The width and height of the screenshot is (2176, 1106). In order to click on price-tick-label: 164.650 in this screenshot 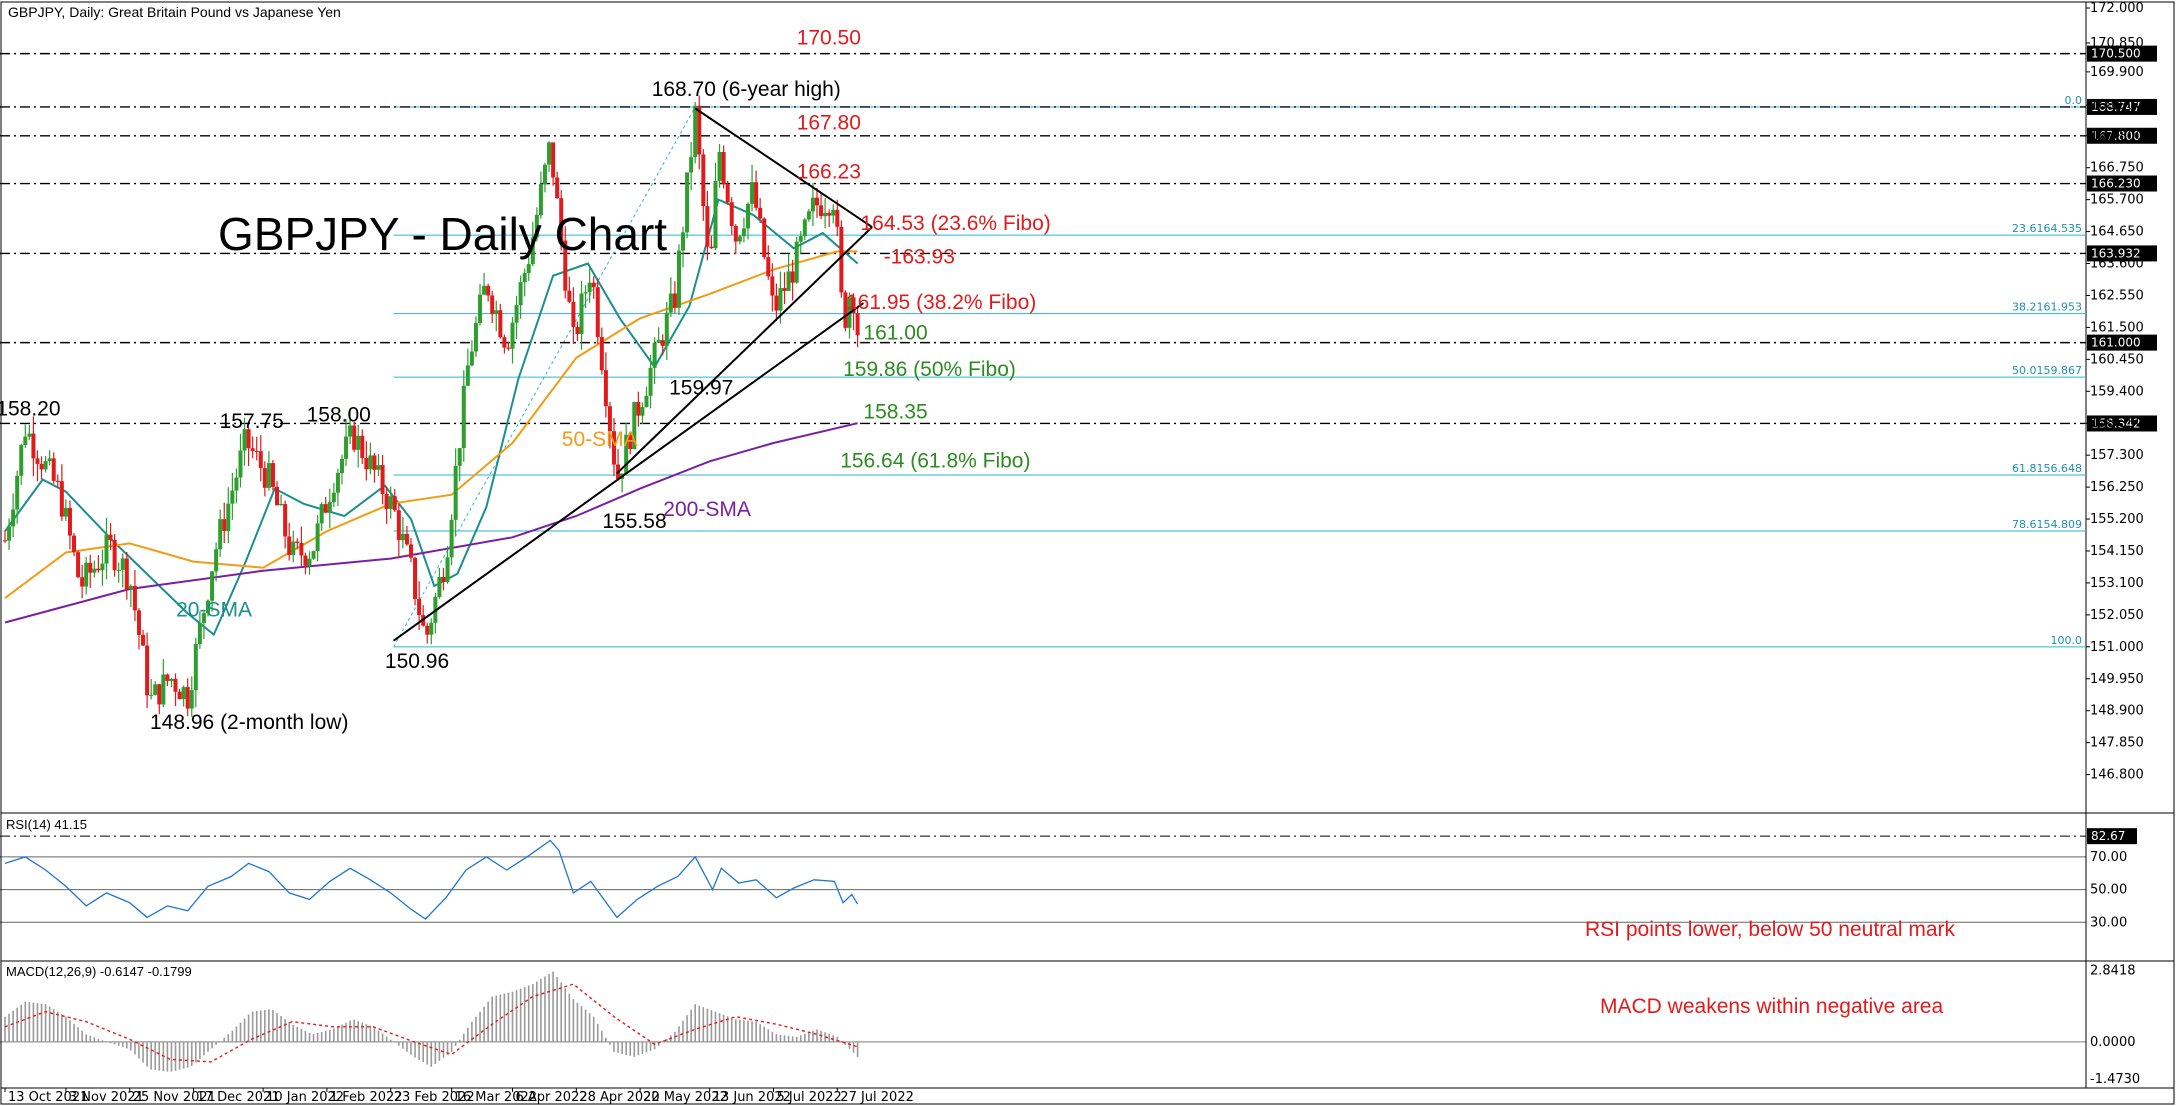, I will do `click(2117, 232)`.